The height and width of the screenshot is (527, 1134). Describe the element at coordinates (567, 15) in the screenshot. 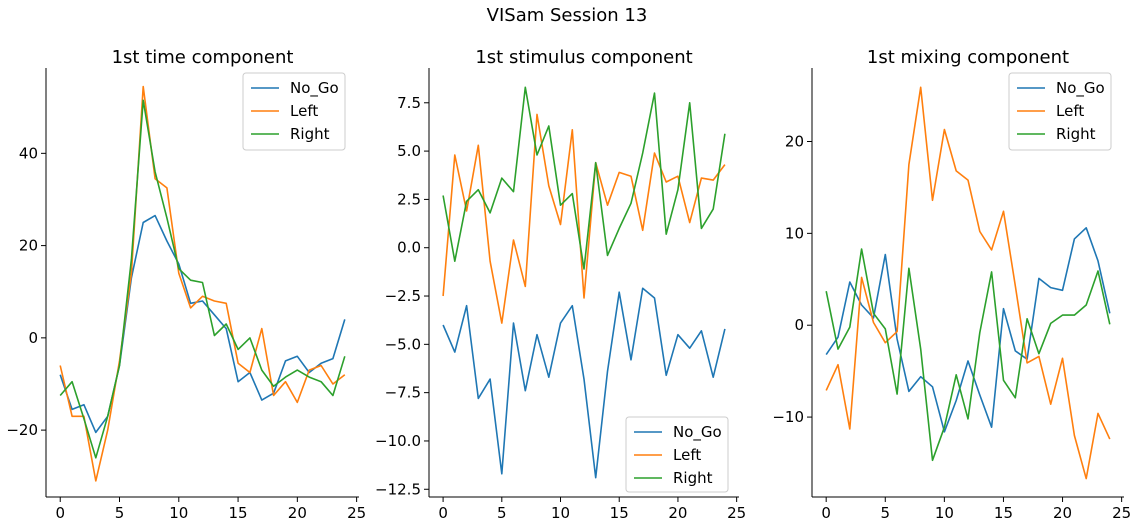

I see `figure-title: VISam Session 13` at that location.